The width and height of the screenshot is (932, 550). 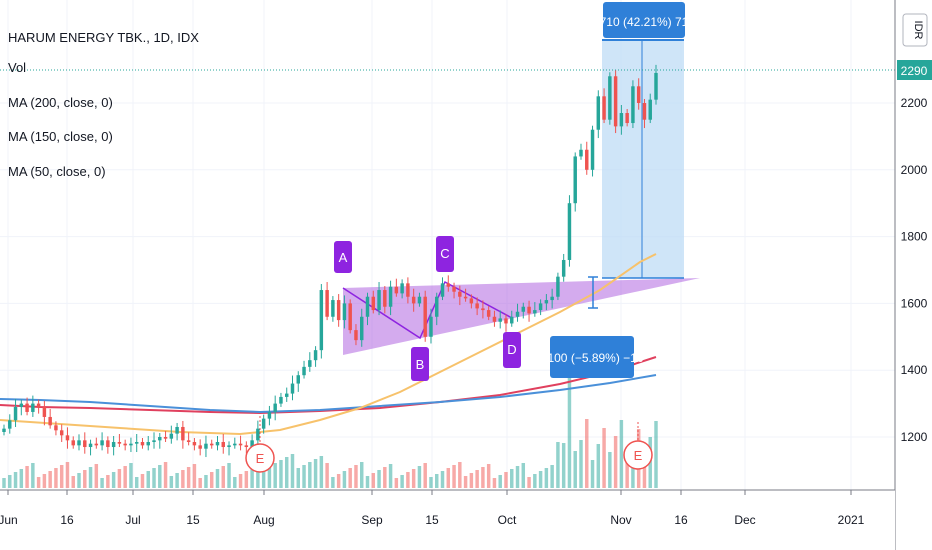 I want to click on pattern-marker-a: A, so click(x=343, y=257).